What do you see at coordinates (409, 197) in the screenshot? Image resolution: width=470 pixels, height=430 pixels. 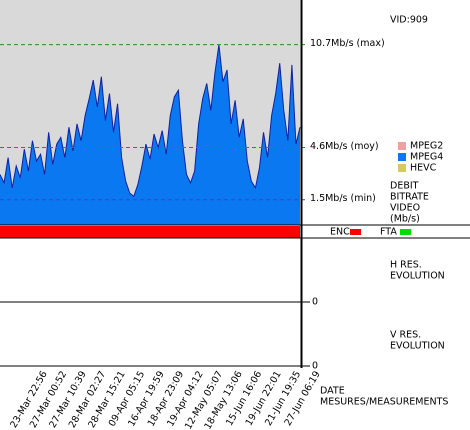 I see `y-title: BITRATE` at bounding box center [409, 197].